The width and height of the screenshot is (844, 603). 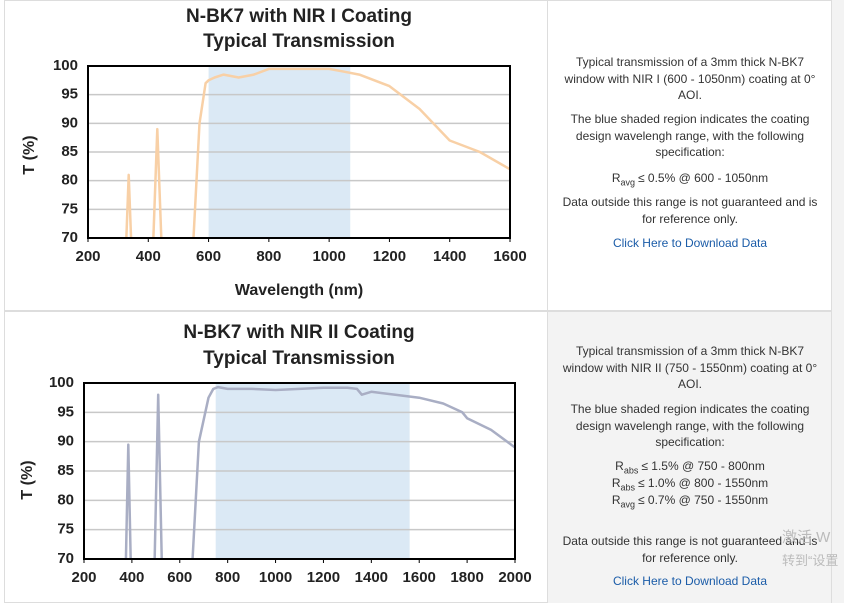 What do you see at coordinates (838, 301) in the screenshot?
I see `edge` at bounding box center [838, 301].